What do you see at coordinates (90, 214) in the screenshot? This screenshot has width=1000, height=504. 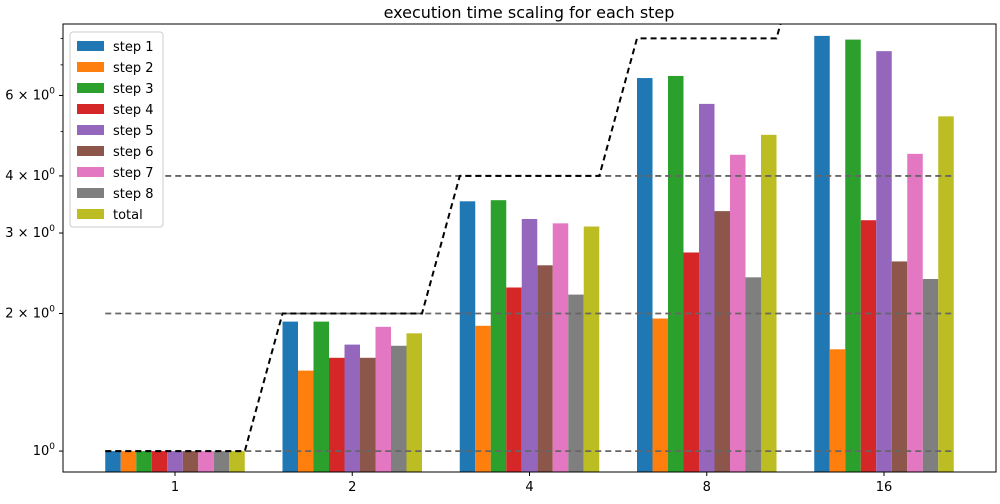 I see `legend-swatch-total` at bounding box center [90, 214].